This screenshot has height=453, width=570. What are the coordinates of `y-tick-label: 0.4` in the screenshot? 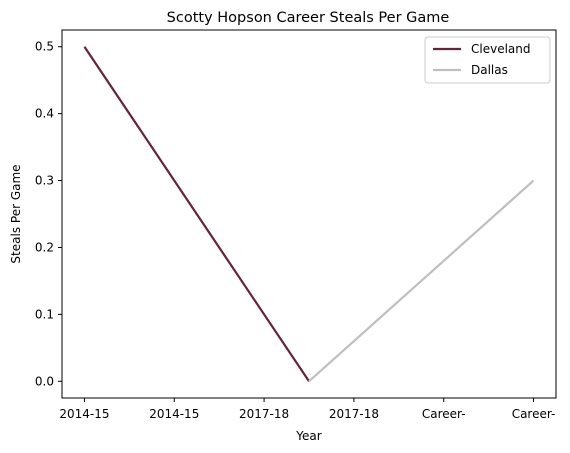 It's located at (44, 114).